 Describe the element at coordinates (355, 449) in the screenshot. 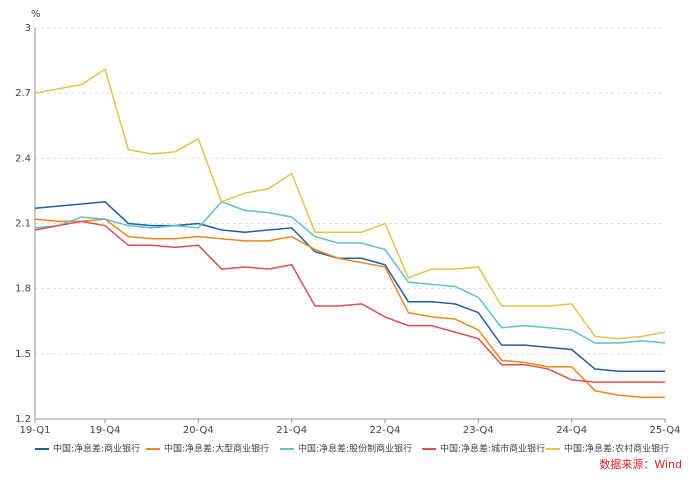

I see `legend-label: 中国:净息差:股份制商业银行` at that location.